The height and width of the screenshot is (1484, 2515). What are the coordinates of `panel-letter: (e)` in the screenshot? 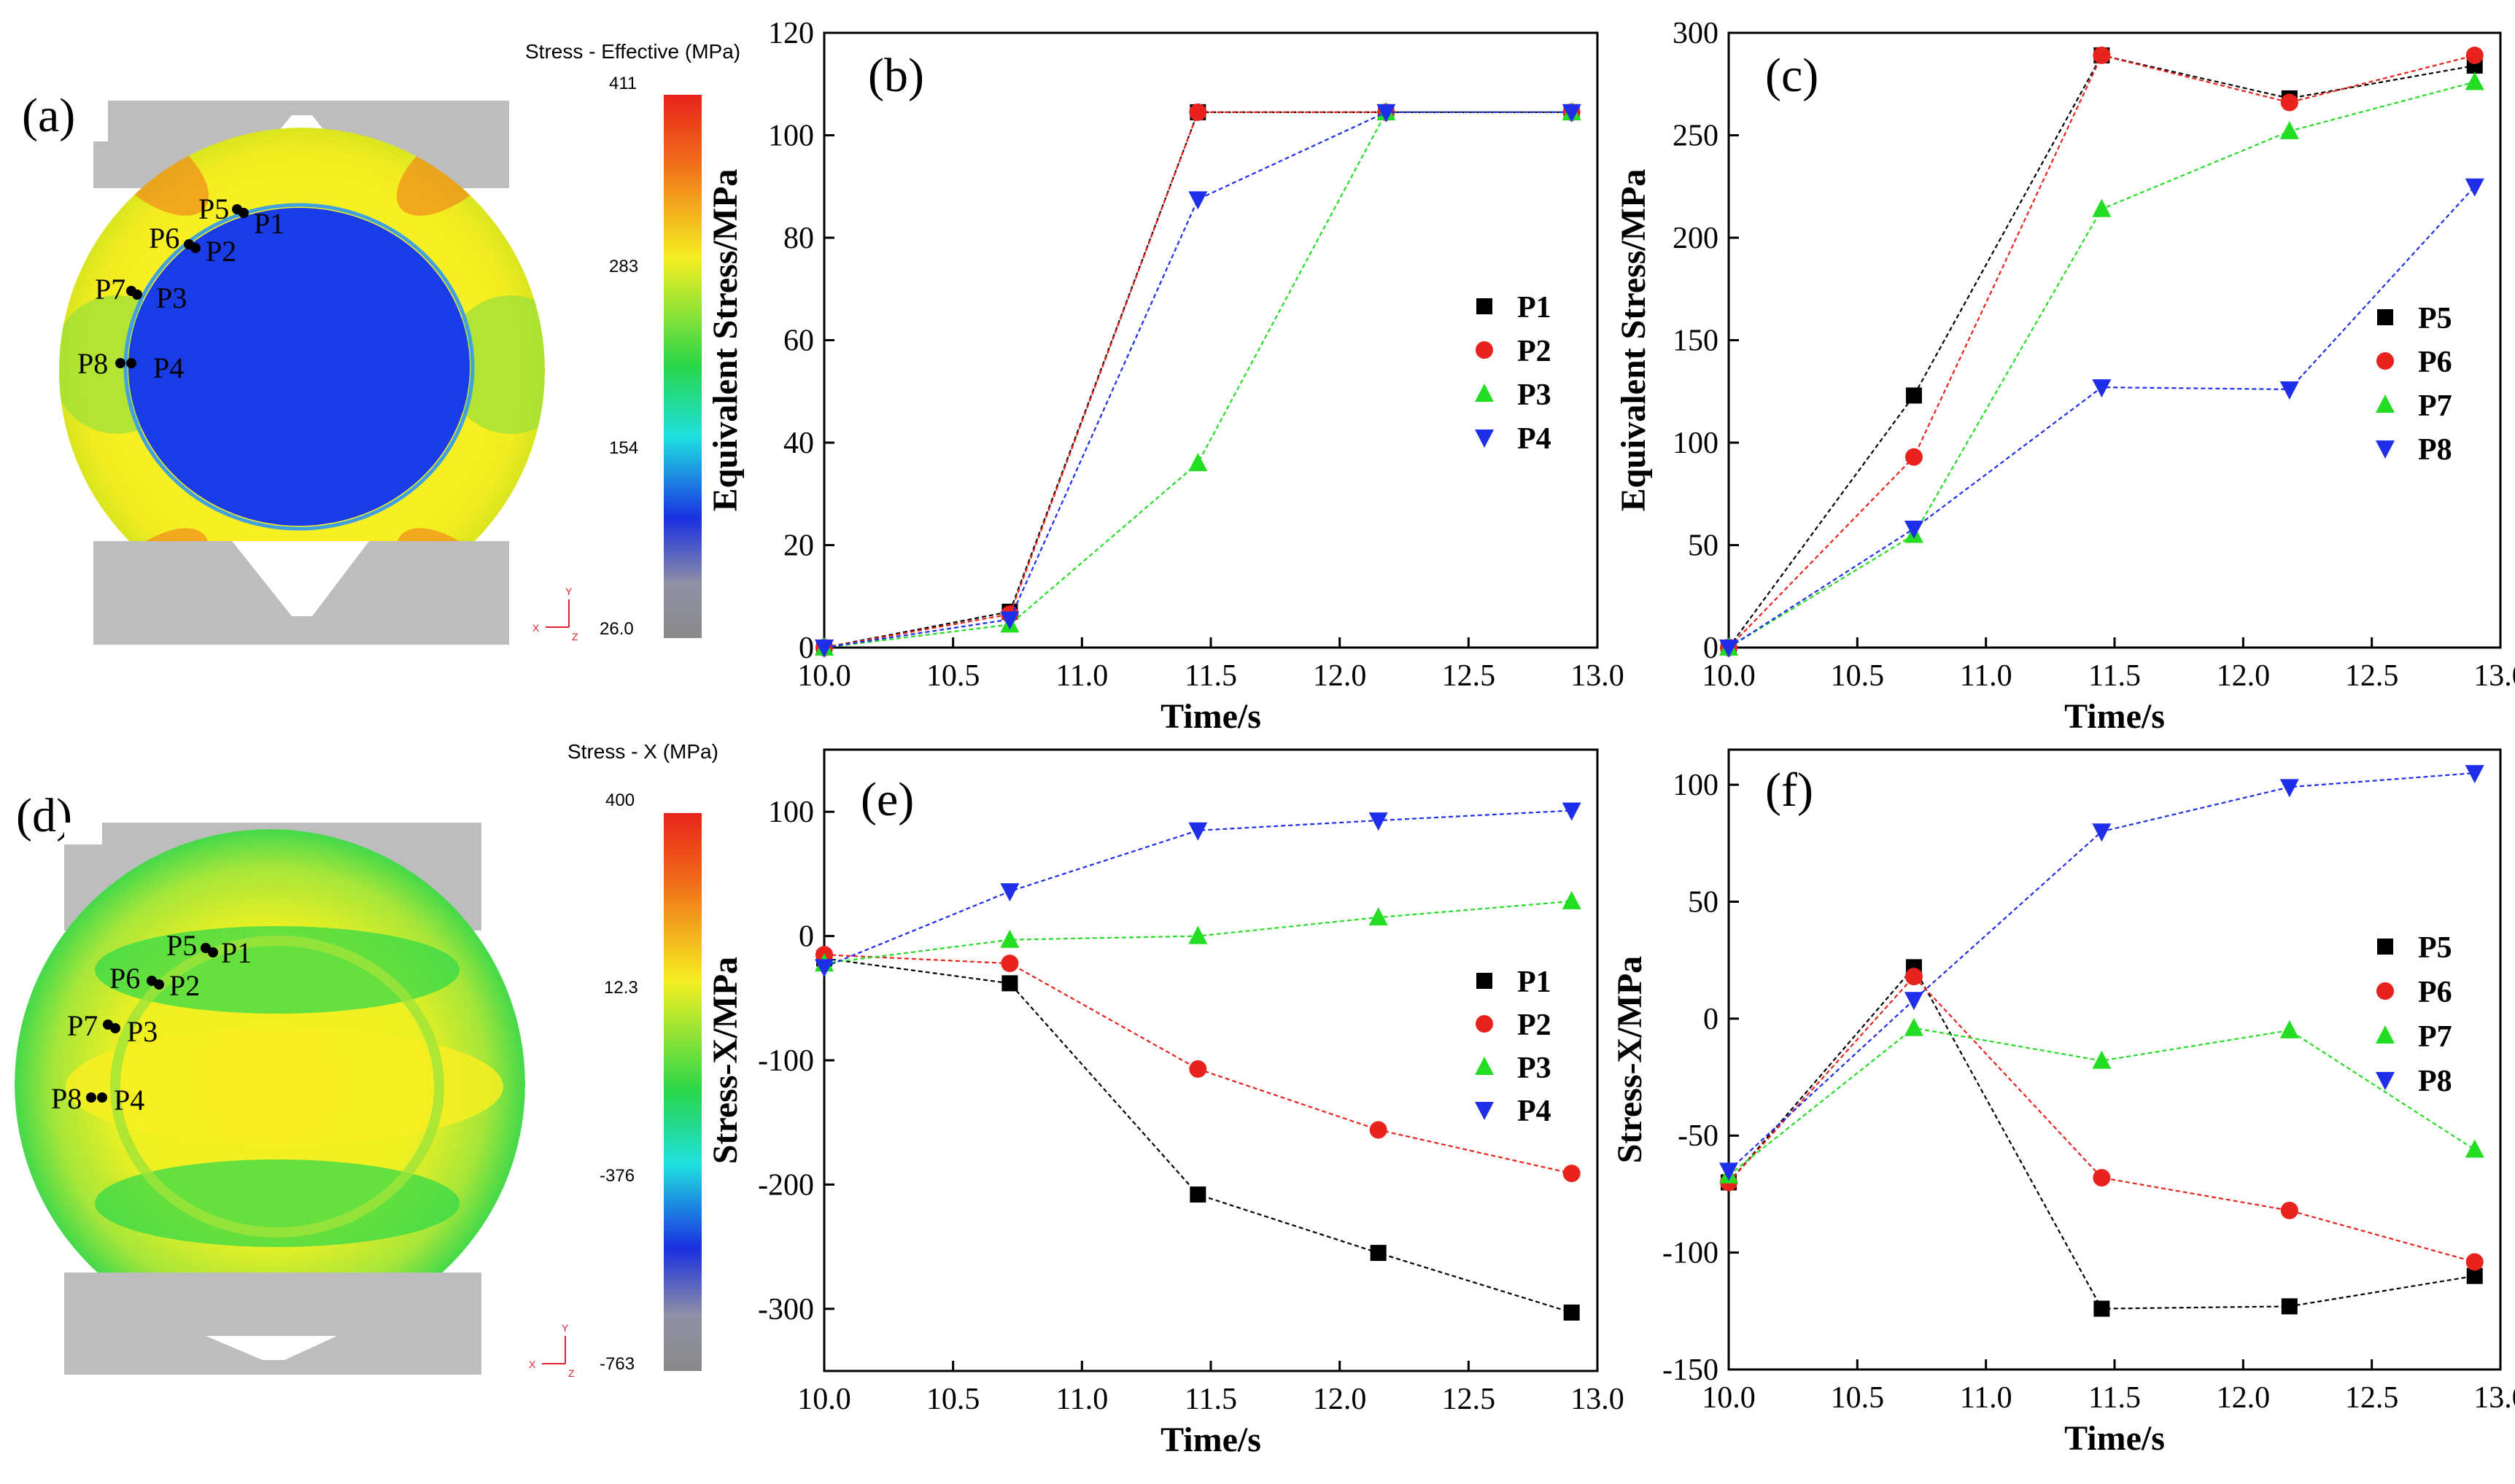 It's located at (887, 799).